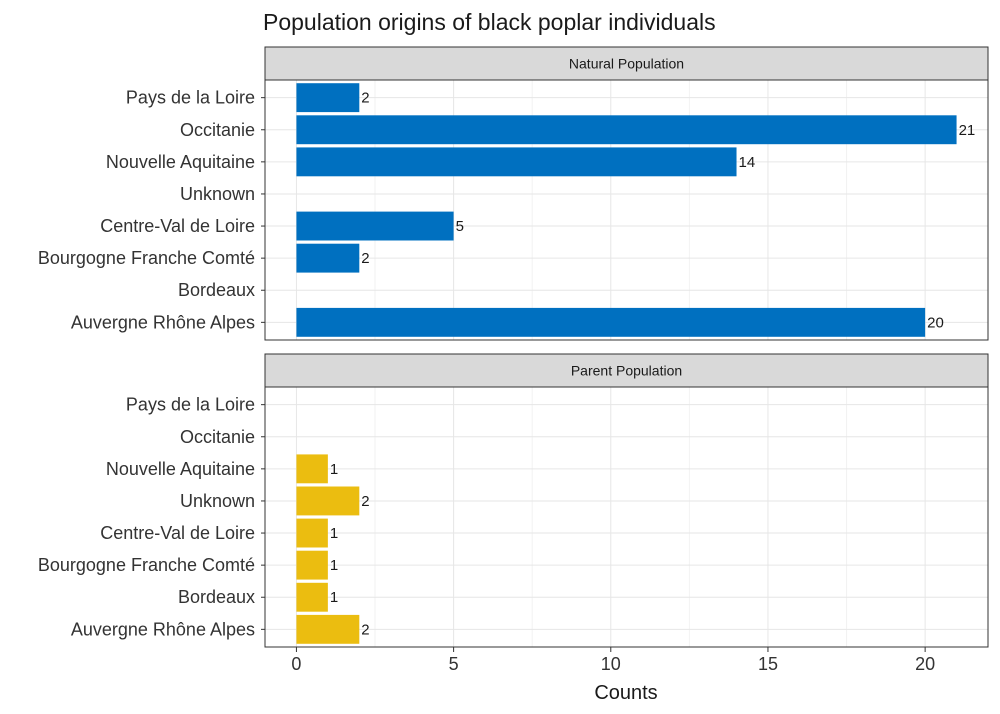 The height and width of the screenshot is (714, 1000). I want to click on x-tick-label: 0, so click(296, 664).